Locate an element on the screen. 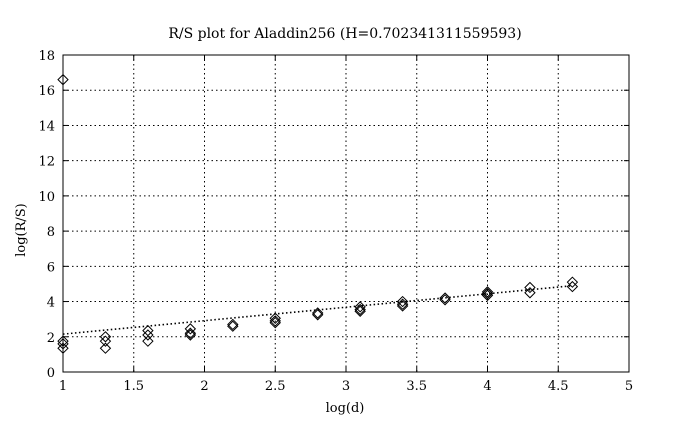 The width and height of the screenshot is (678, 430). y-tick-label: 8 is located at coordinates (51, 232).